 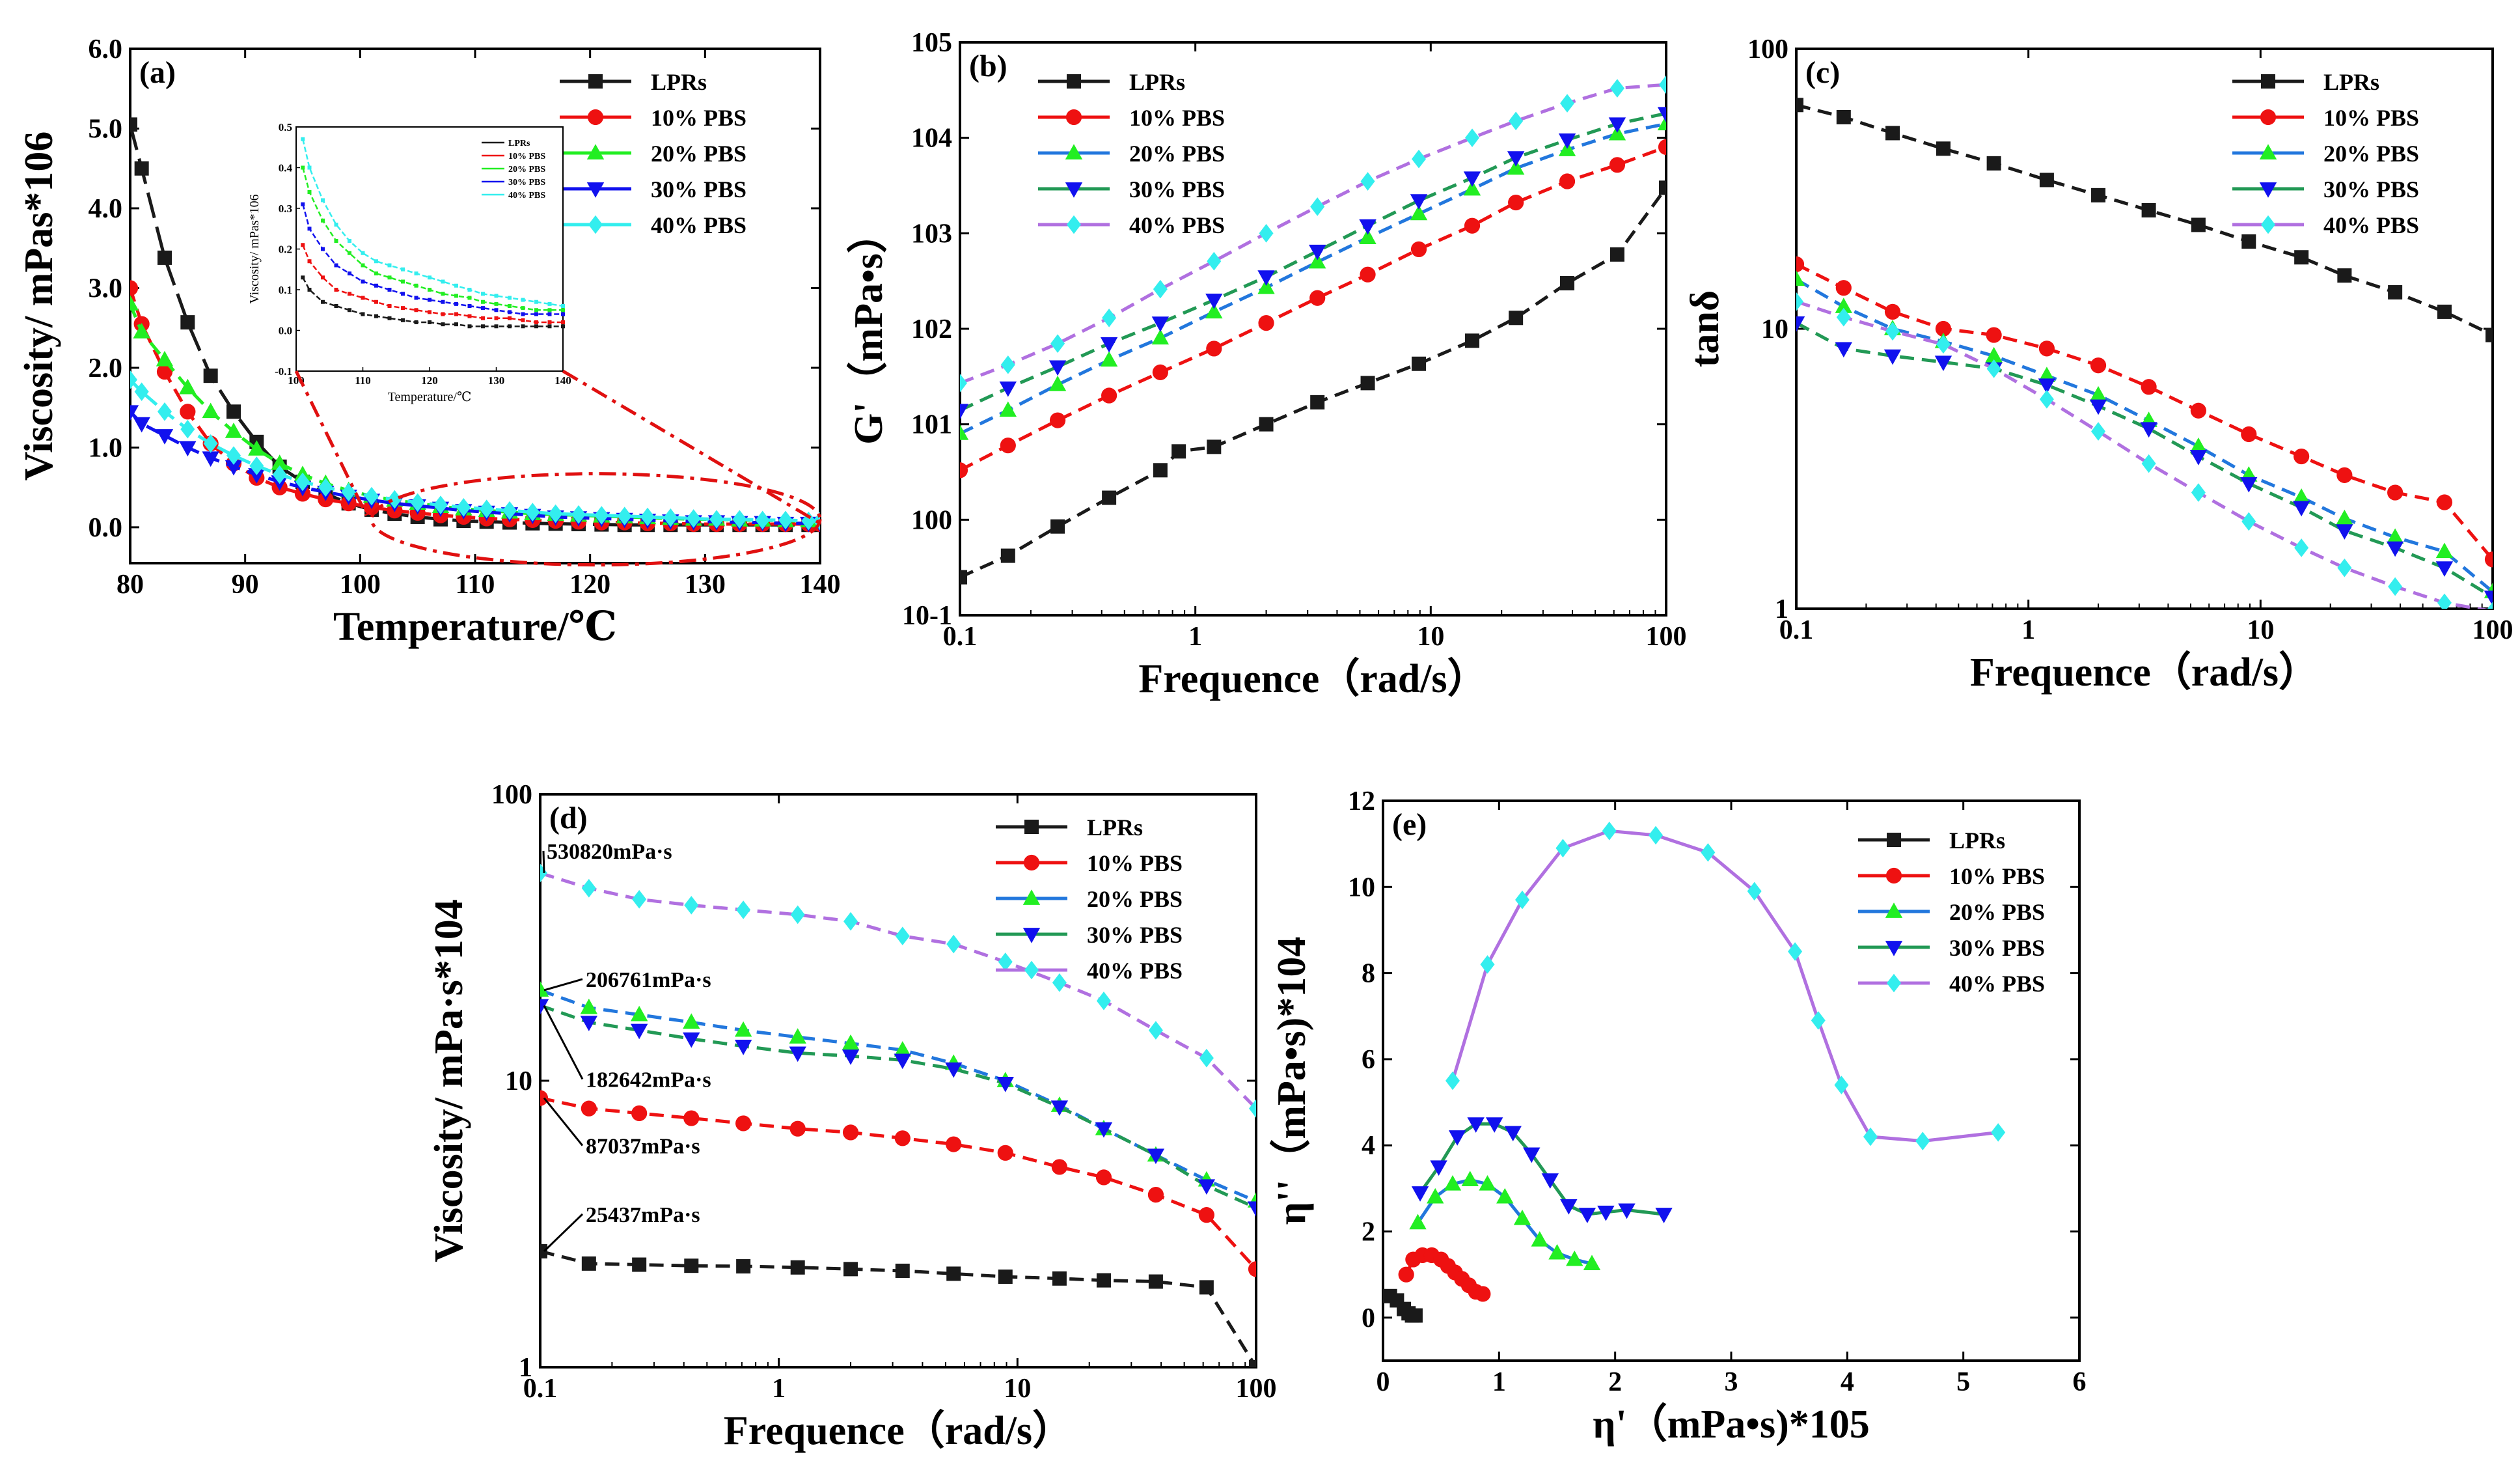 I want to click on inset-x-tick-label: 130, so click(x=497, y=380).